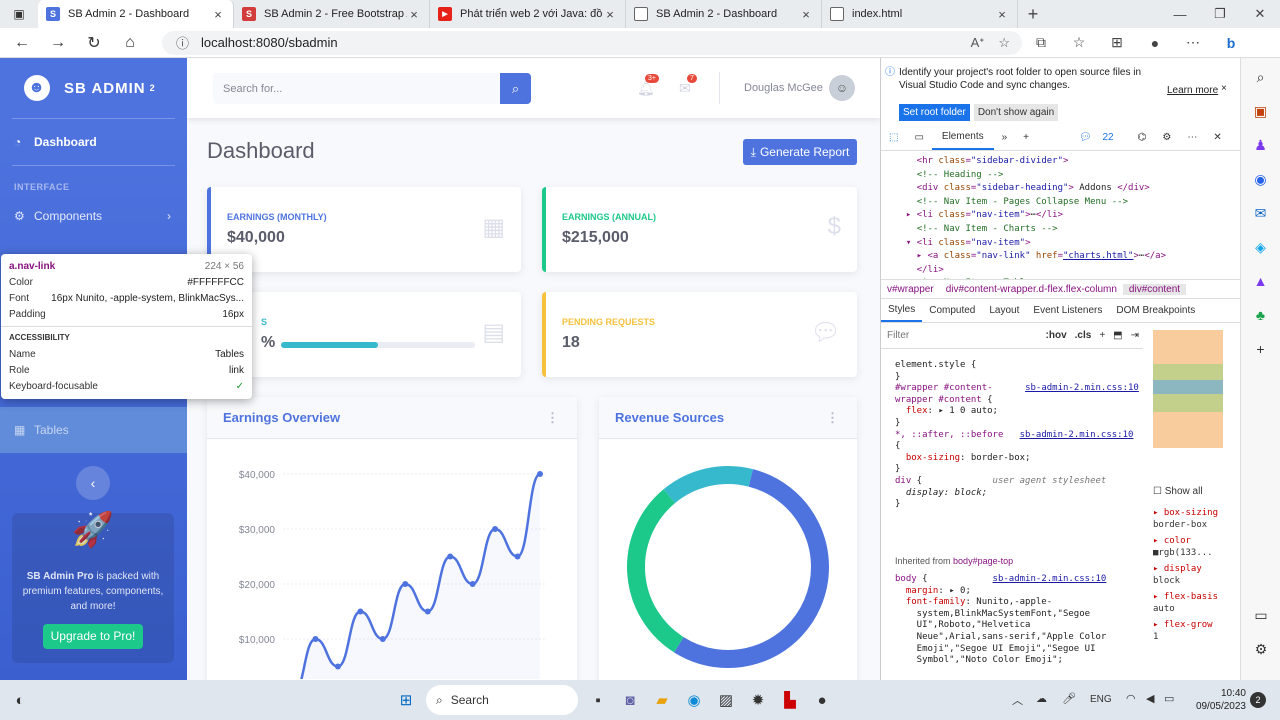 The width and height of the screenshot is (1280, 720). What do you see at coordinates (724, 14) in the screenshot?
I see `browser-tab: SB Admin 2 - Dashboard ×` at bounding box center [724, 14].